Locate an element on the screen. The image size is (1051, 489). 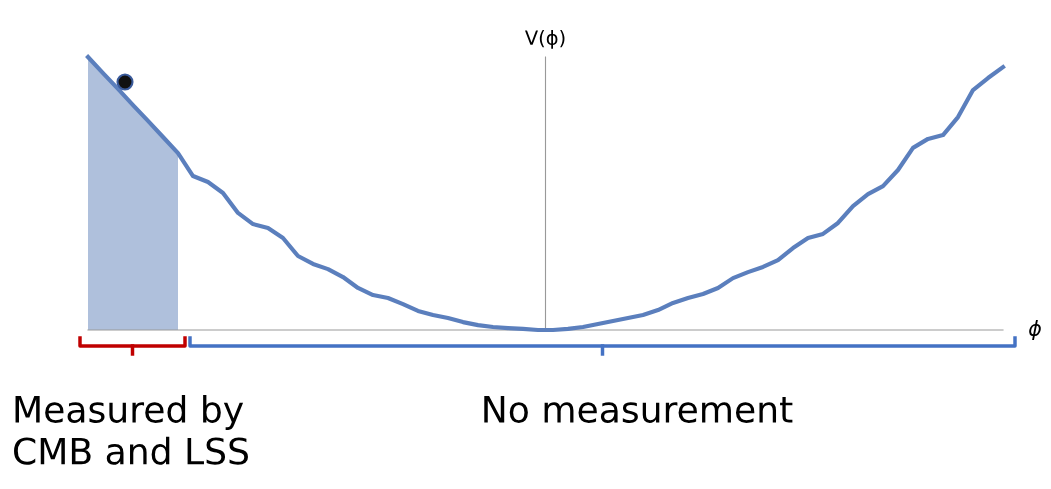
text: No measurement is located at coordinates (638, 409).